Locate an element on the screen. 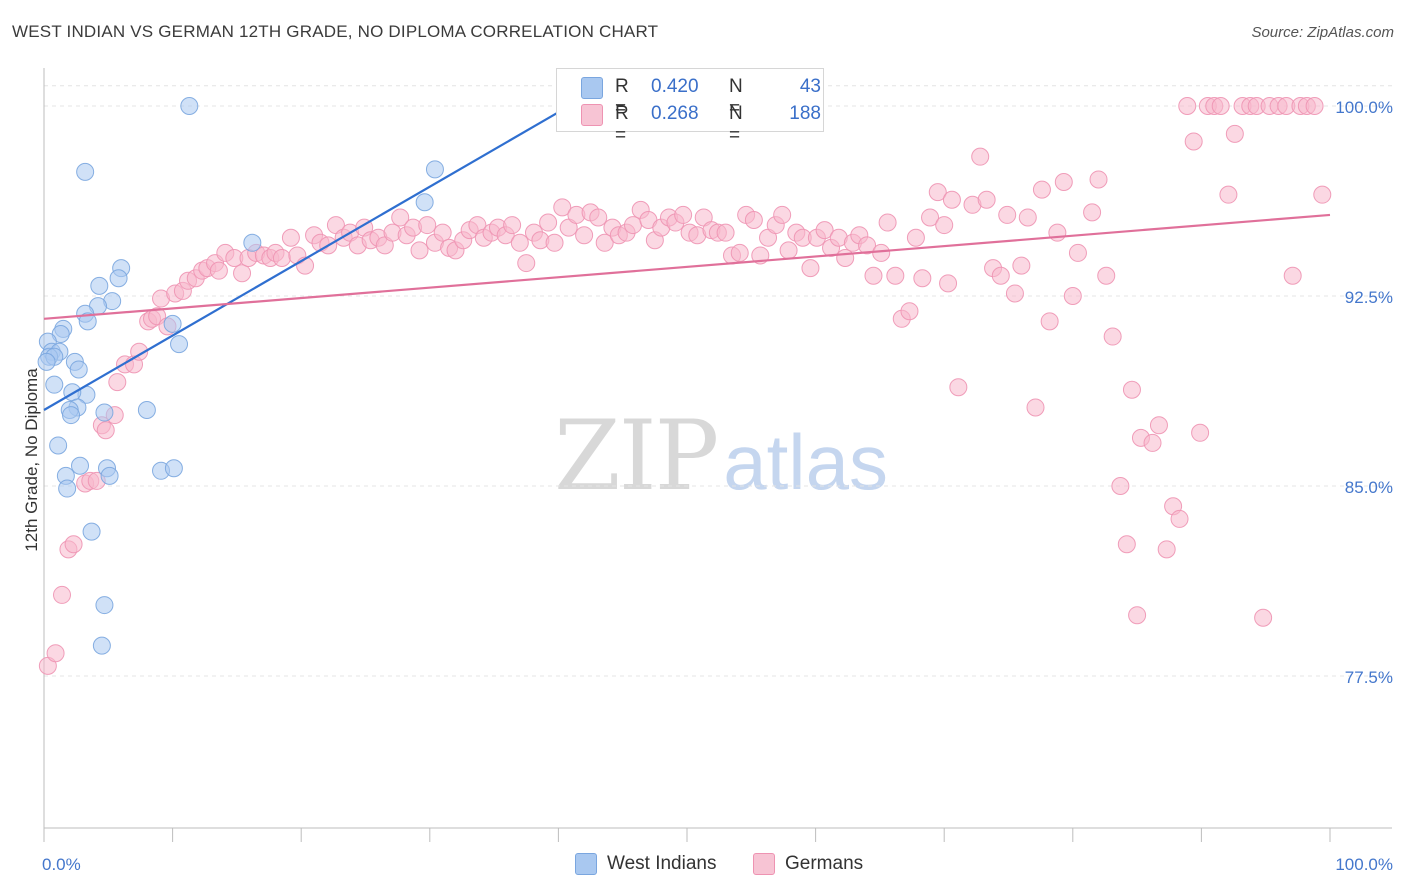 This screenshot has height=892, width=1406. legend-r-label: R = is located at coordinates (622, 124).